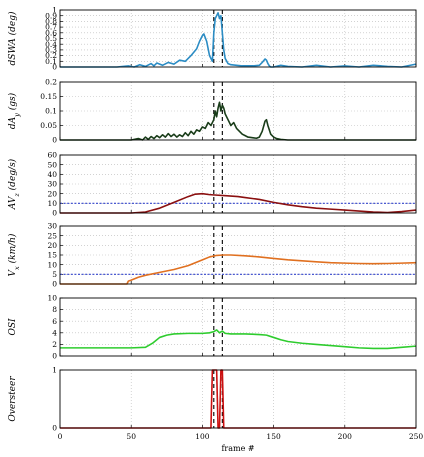 Image resolution: width=424 pixels, height=457 pixels. What do you see at coordinates (13, 272) in the screenshot?
I see `y-axis-label-part: V` at bounding box center [13, 272].